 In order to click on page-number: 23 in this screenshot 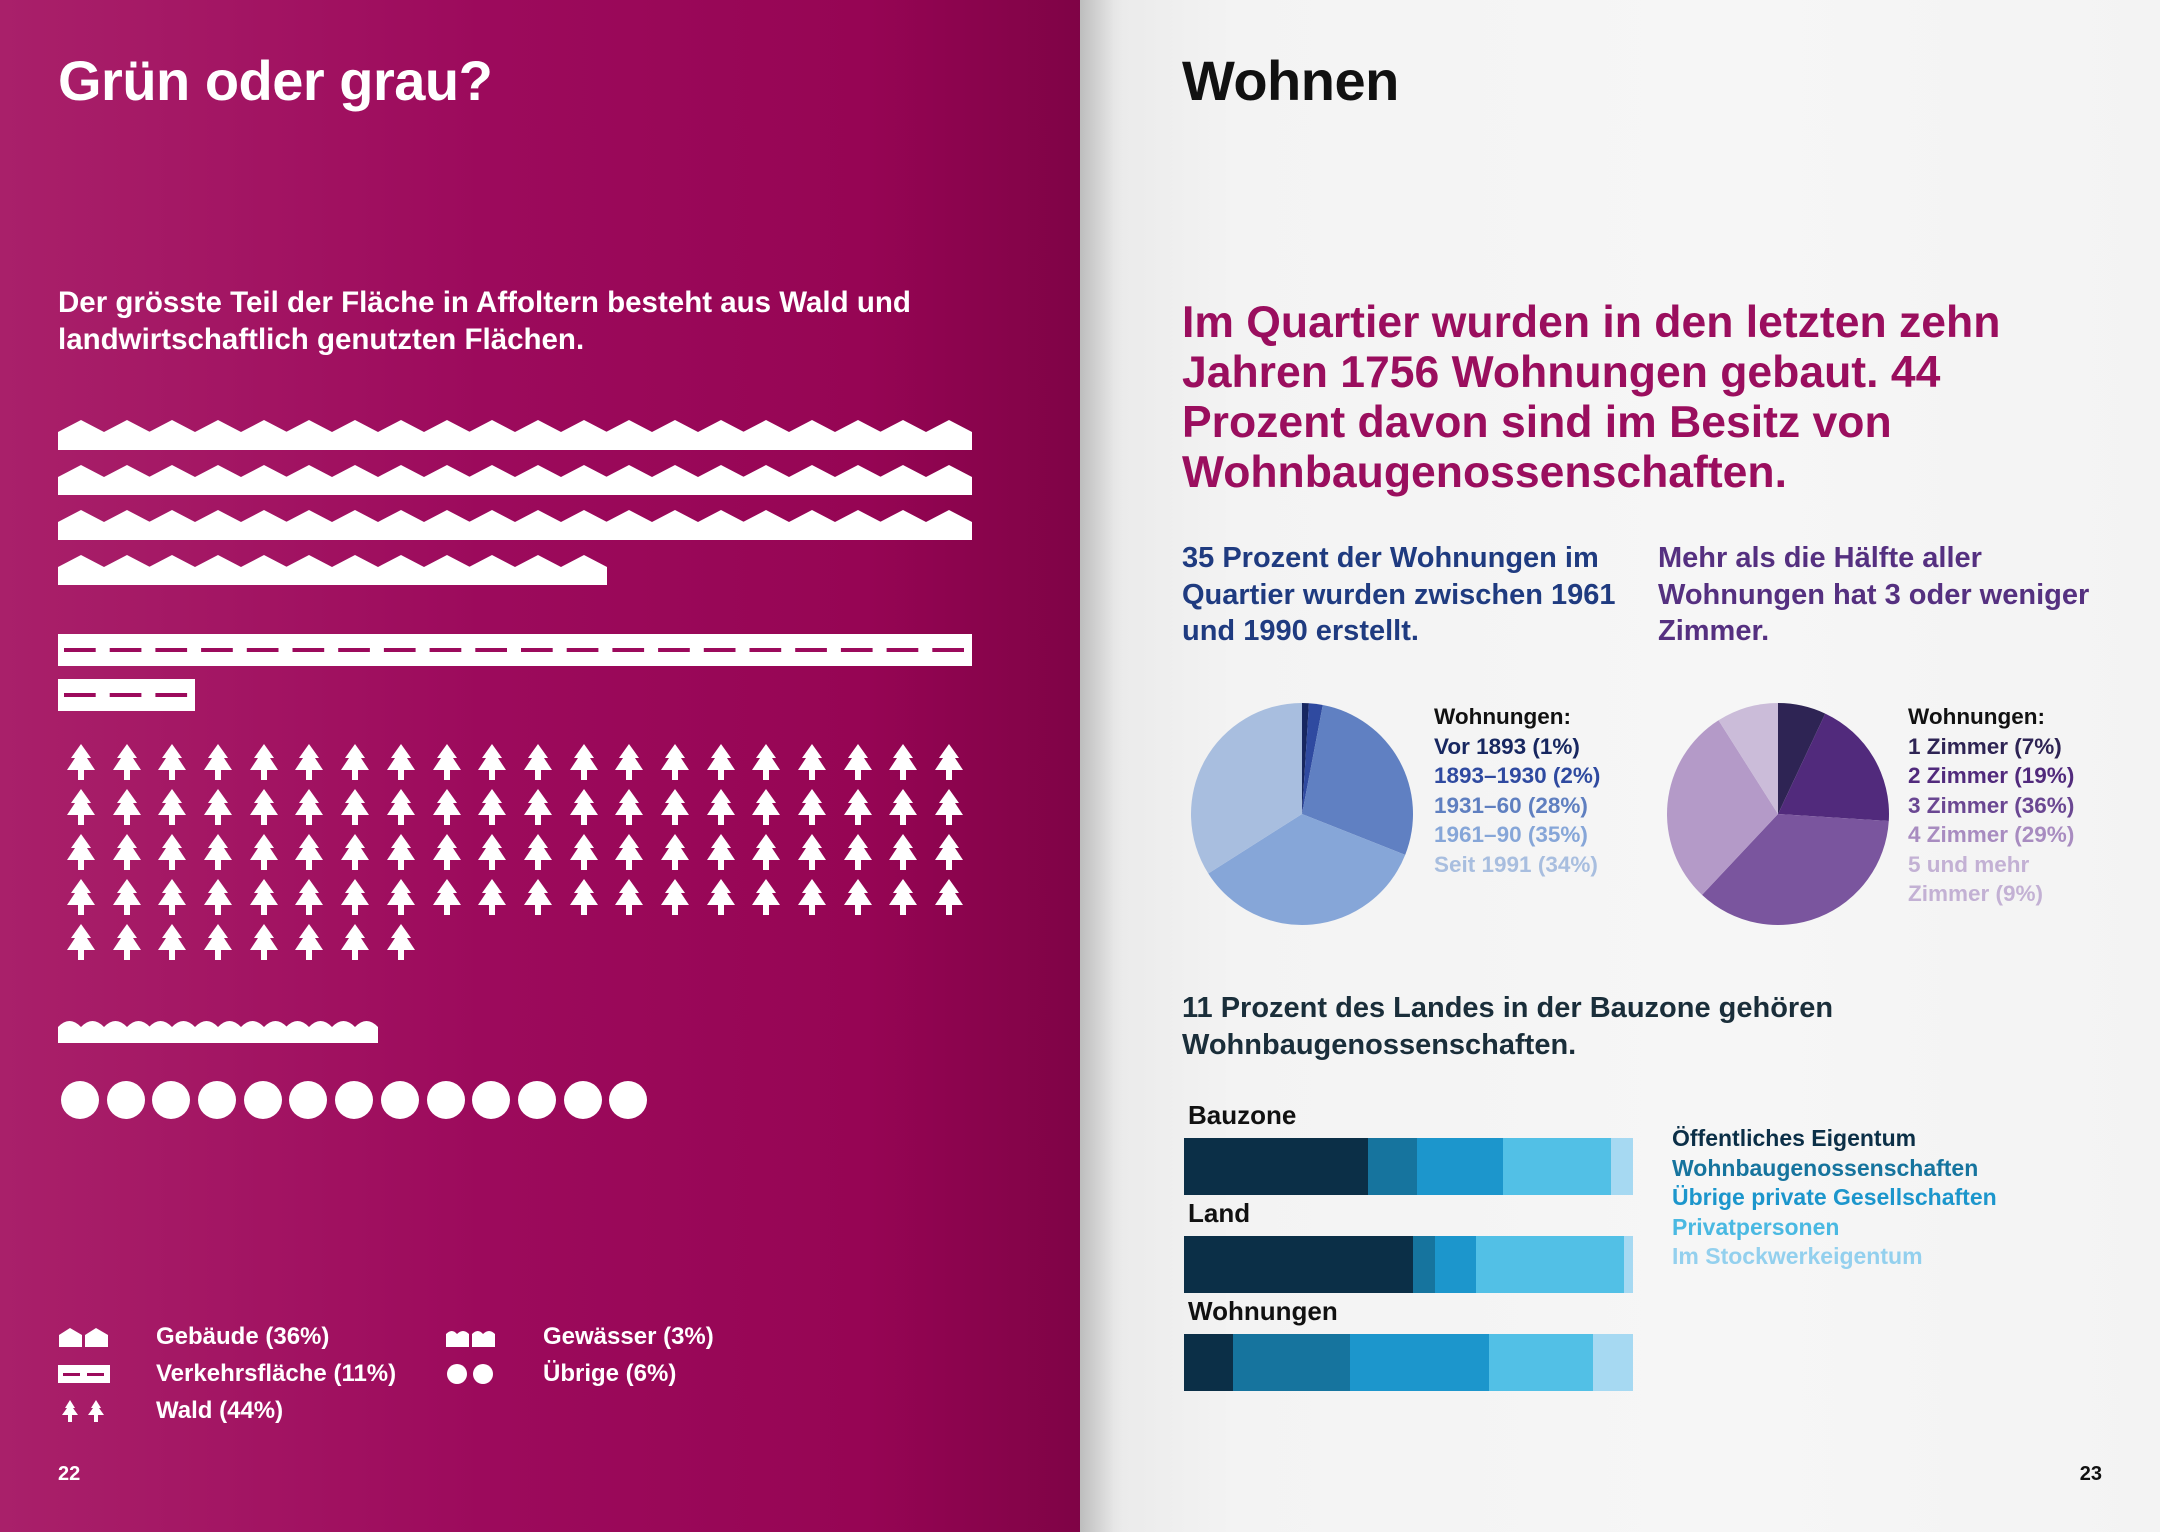, I will do `click(2090, 1474)`.